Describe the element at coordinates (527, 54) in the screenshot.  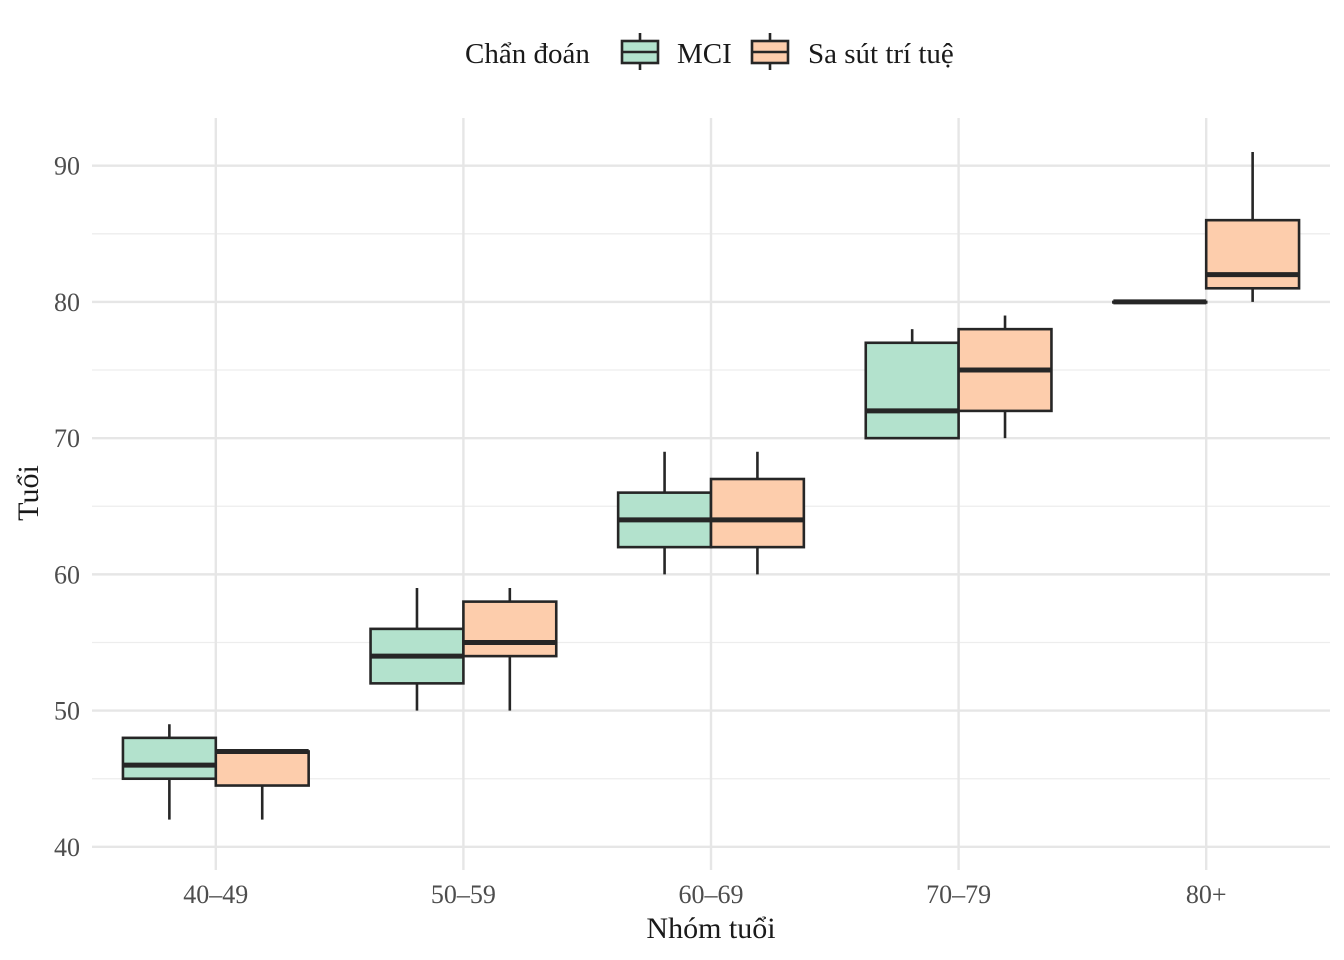
I see `legend-title: Chẩn đoán` at that location.